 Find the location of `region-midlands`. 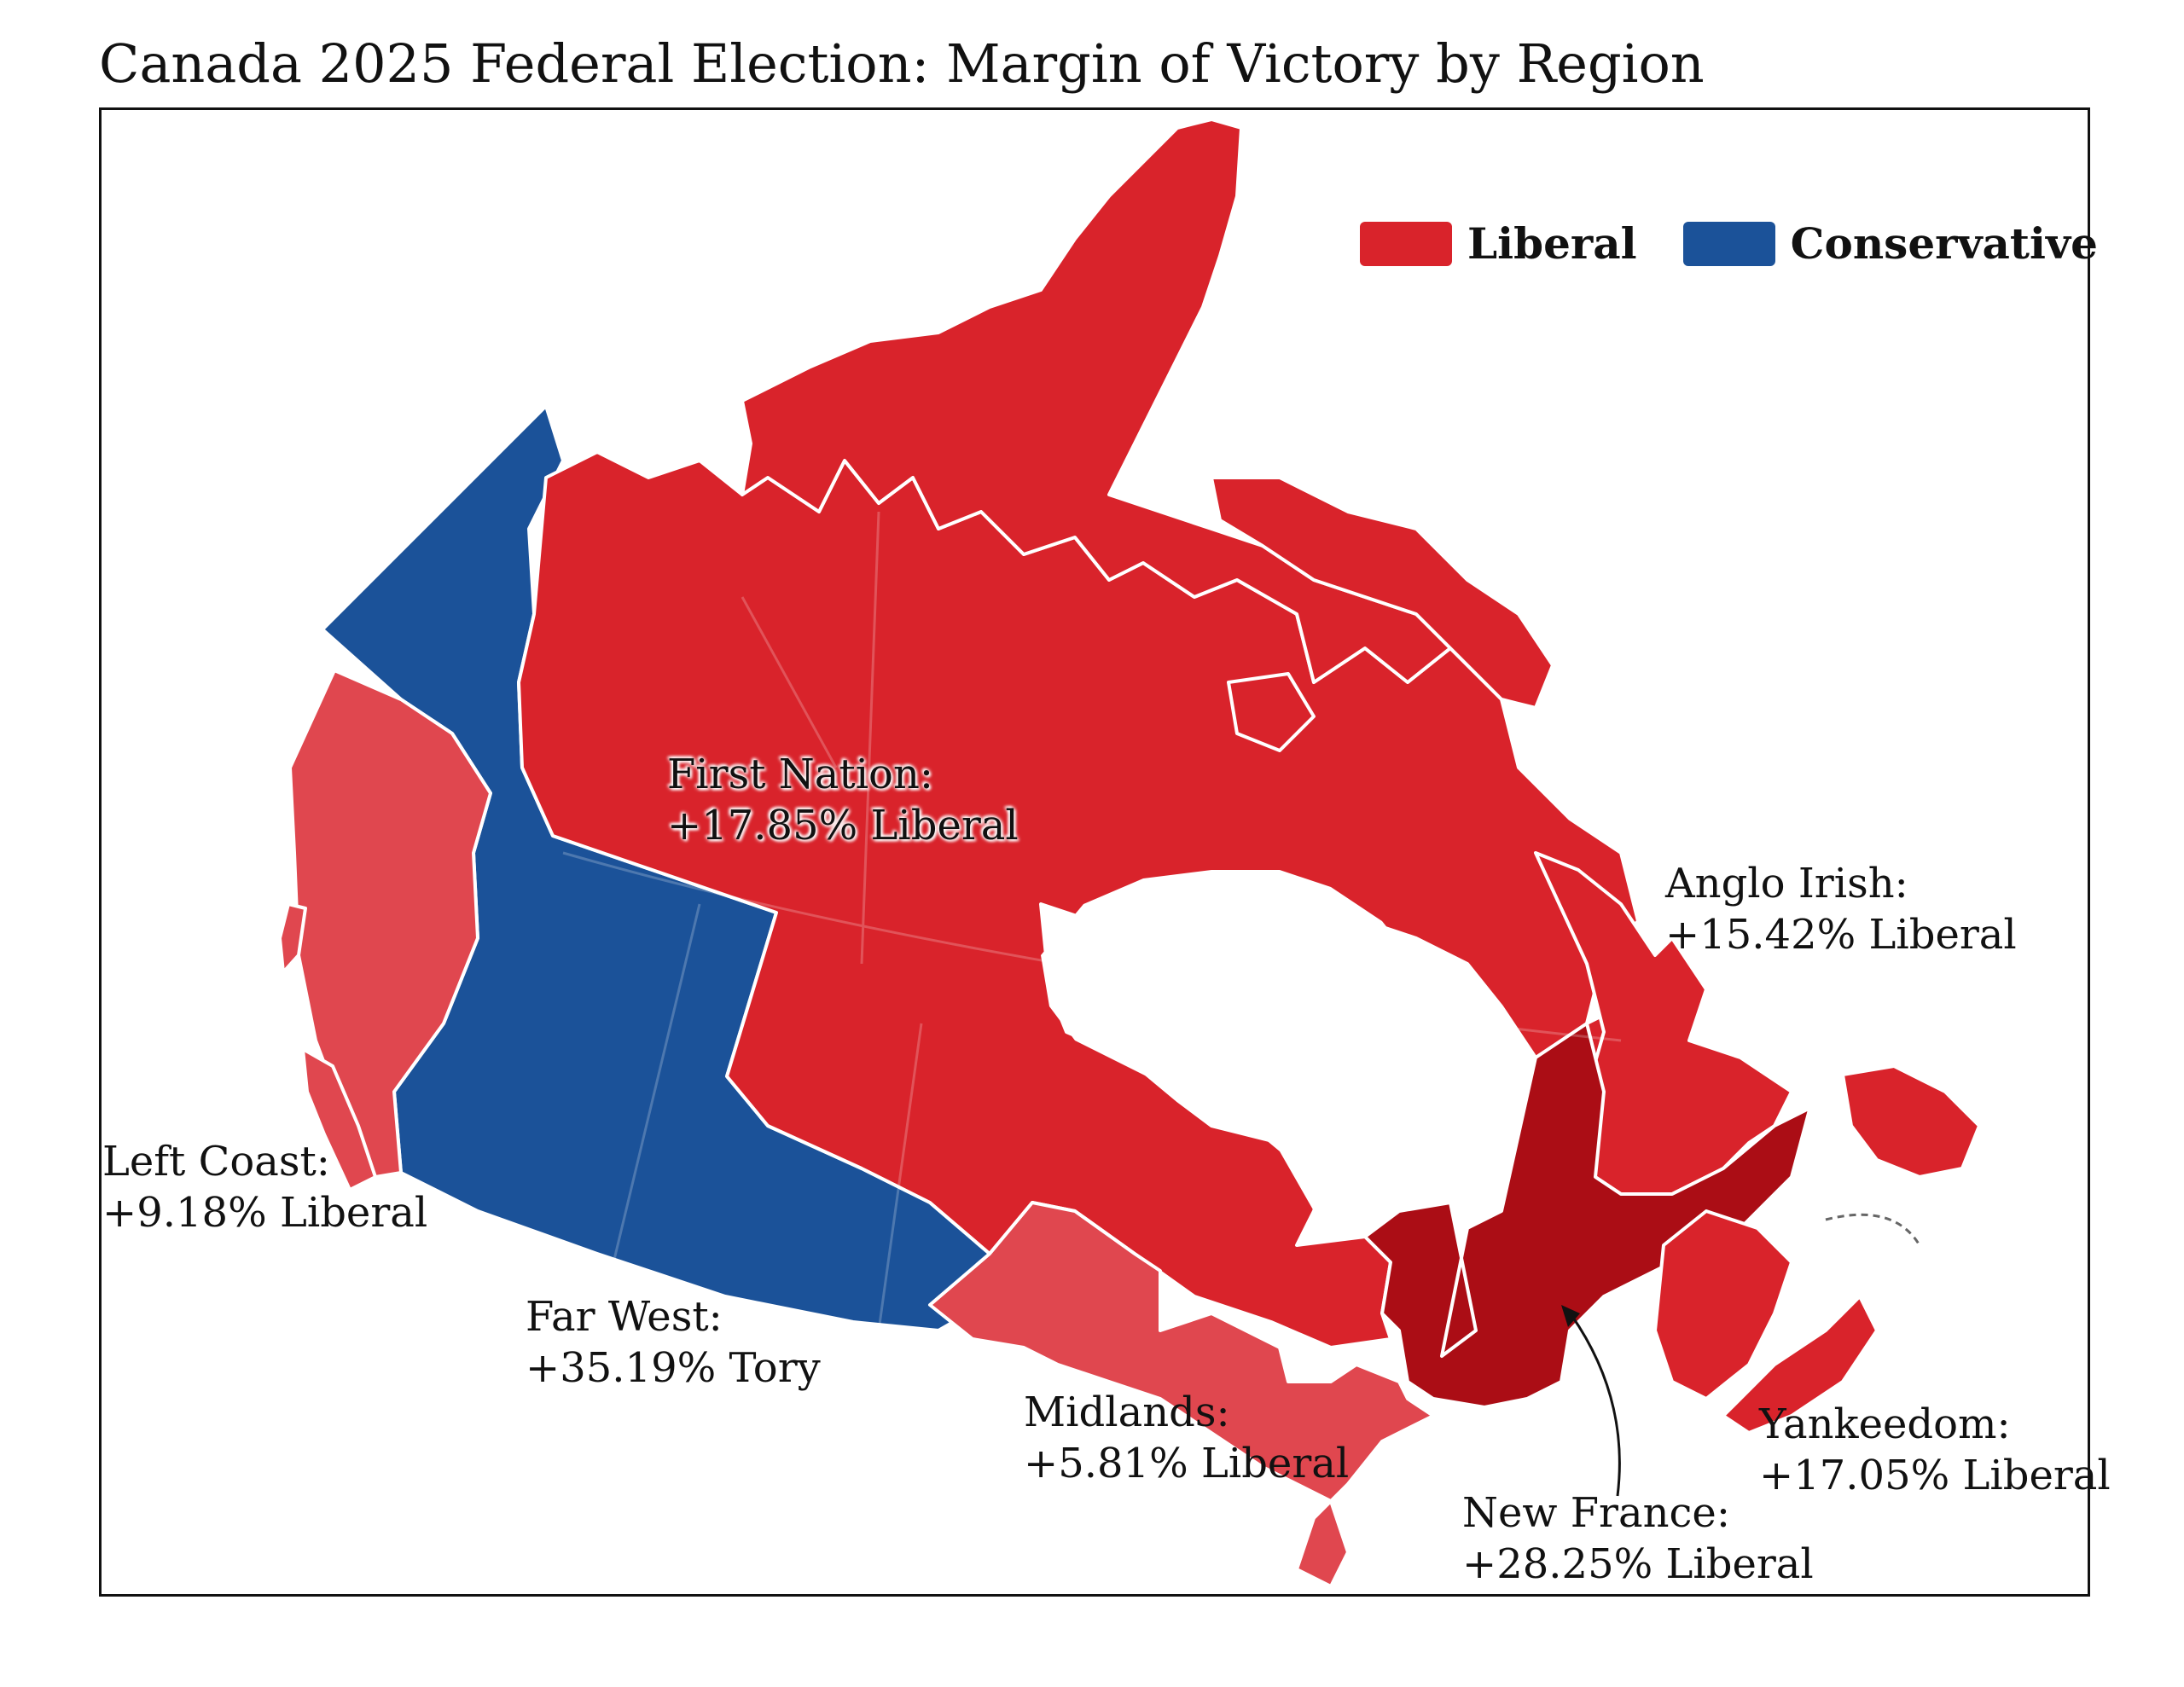

region-midlands is located at coordinates (1181, 1394).